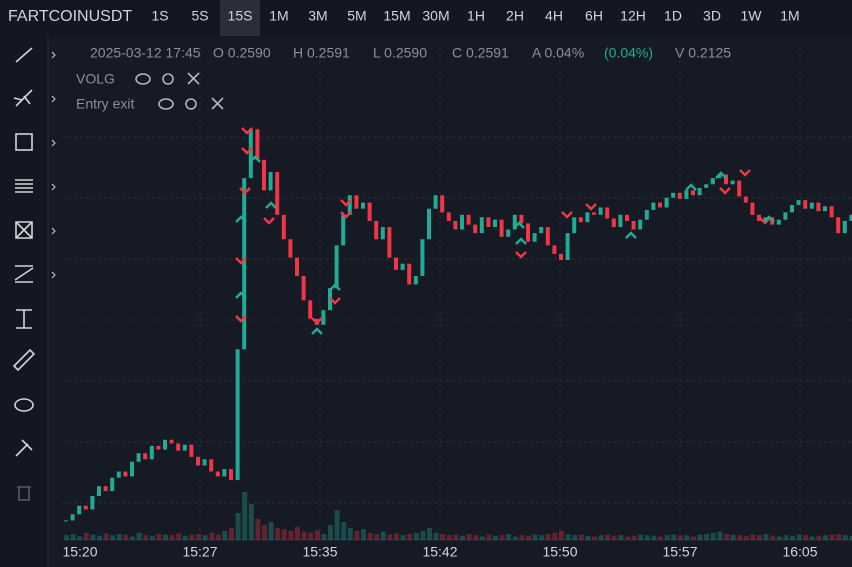 The image size is (852, 567). Describe the element at coordinates (752, 16) in the screenshot. I see `timeframe-button: 1W` at that location.